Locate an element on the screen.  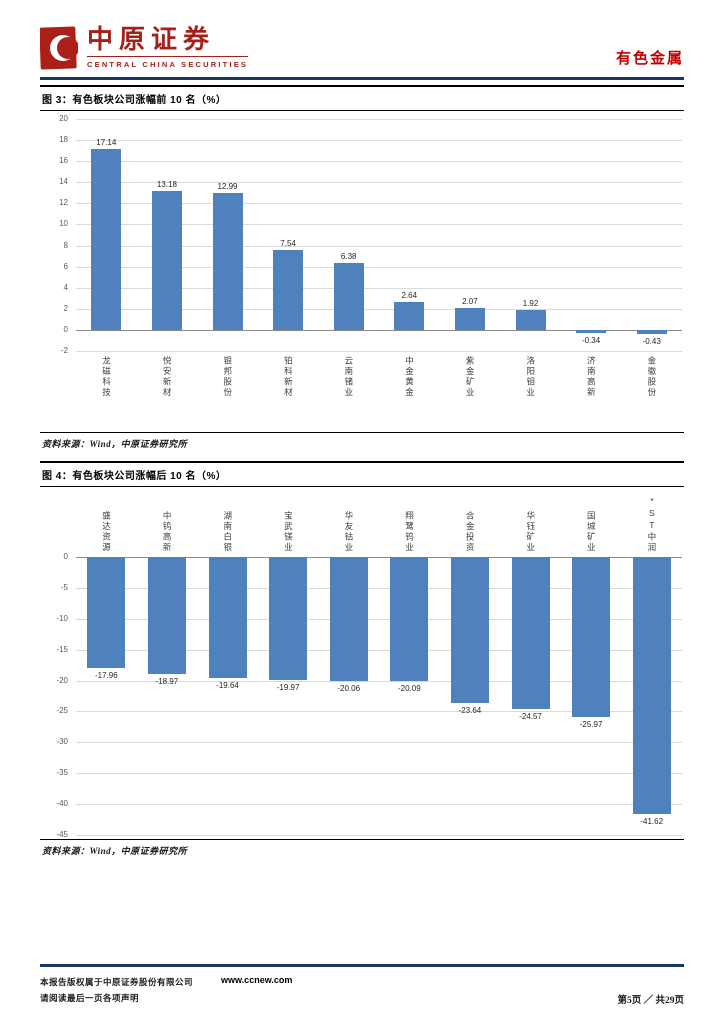
footer-notice-line: 请阅读最后一页各项声明 is located at coordinates (90, 997).